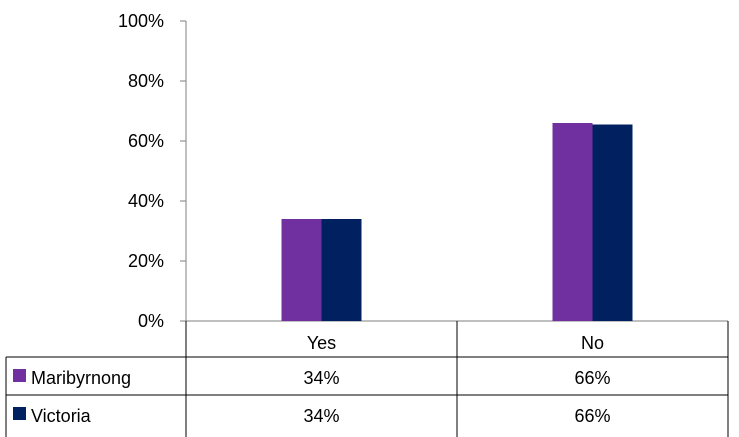 The height and width of the screenshot is (437, 739). Describe the element at coordinates (341, 270) in the screenshot. I see `bar-victoria-yes` at that location.